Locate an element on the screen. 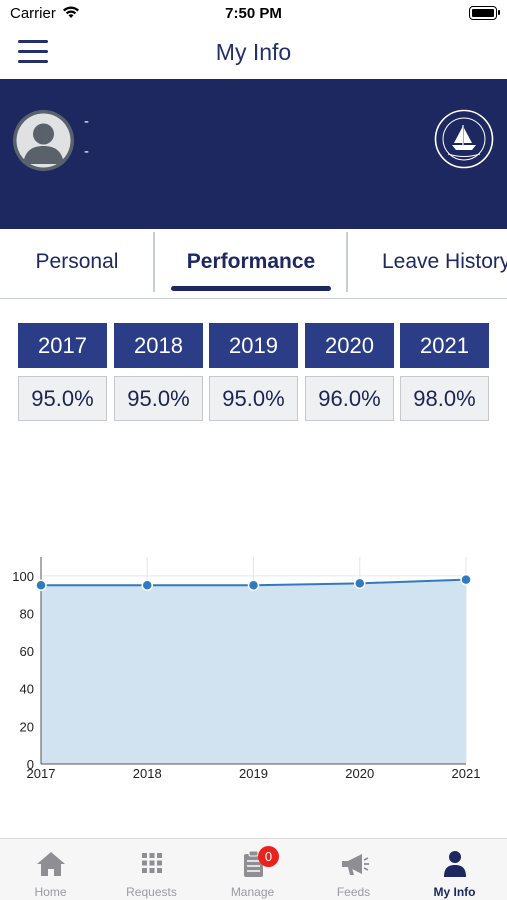  person-icon is located at coordinates (455, 864).